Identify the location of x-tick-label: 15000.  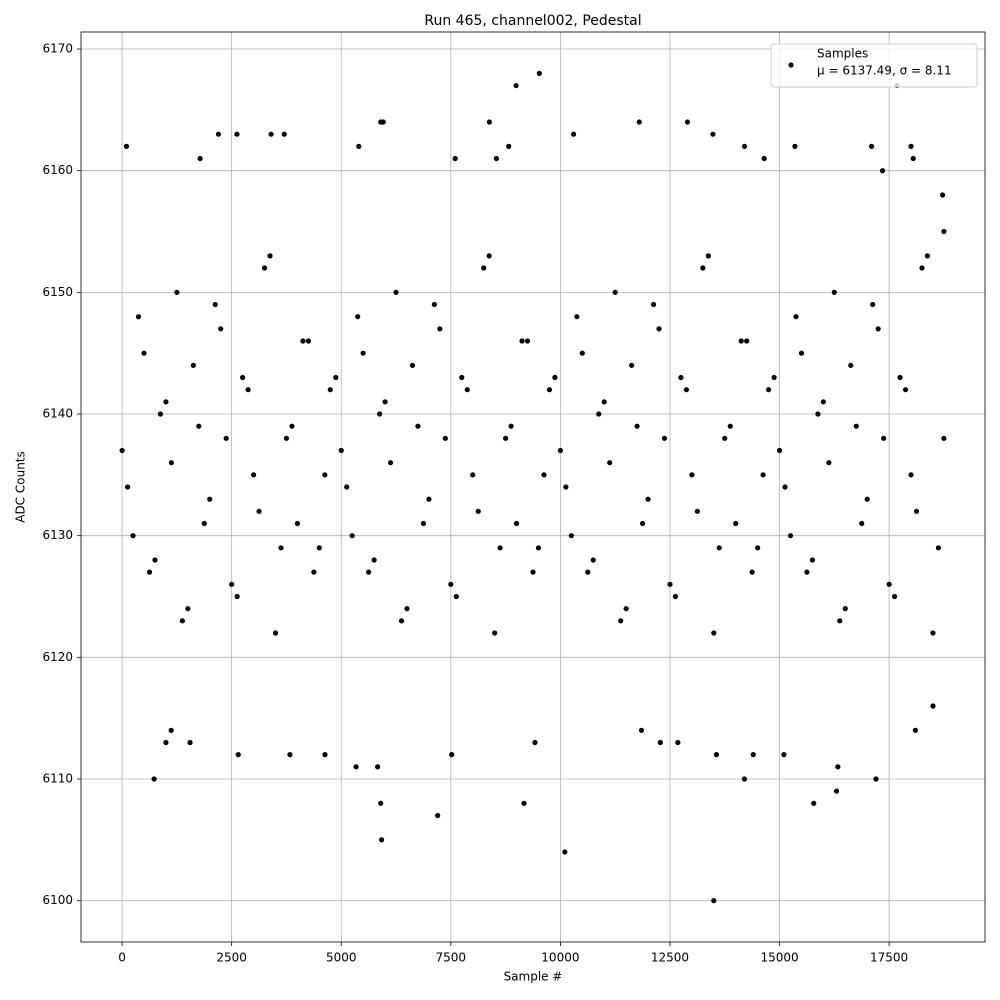
(779, 958).